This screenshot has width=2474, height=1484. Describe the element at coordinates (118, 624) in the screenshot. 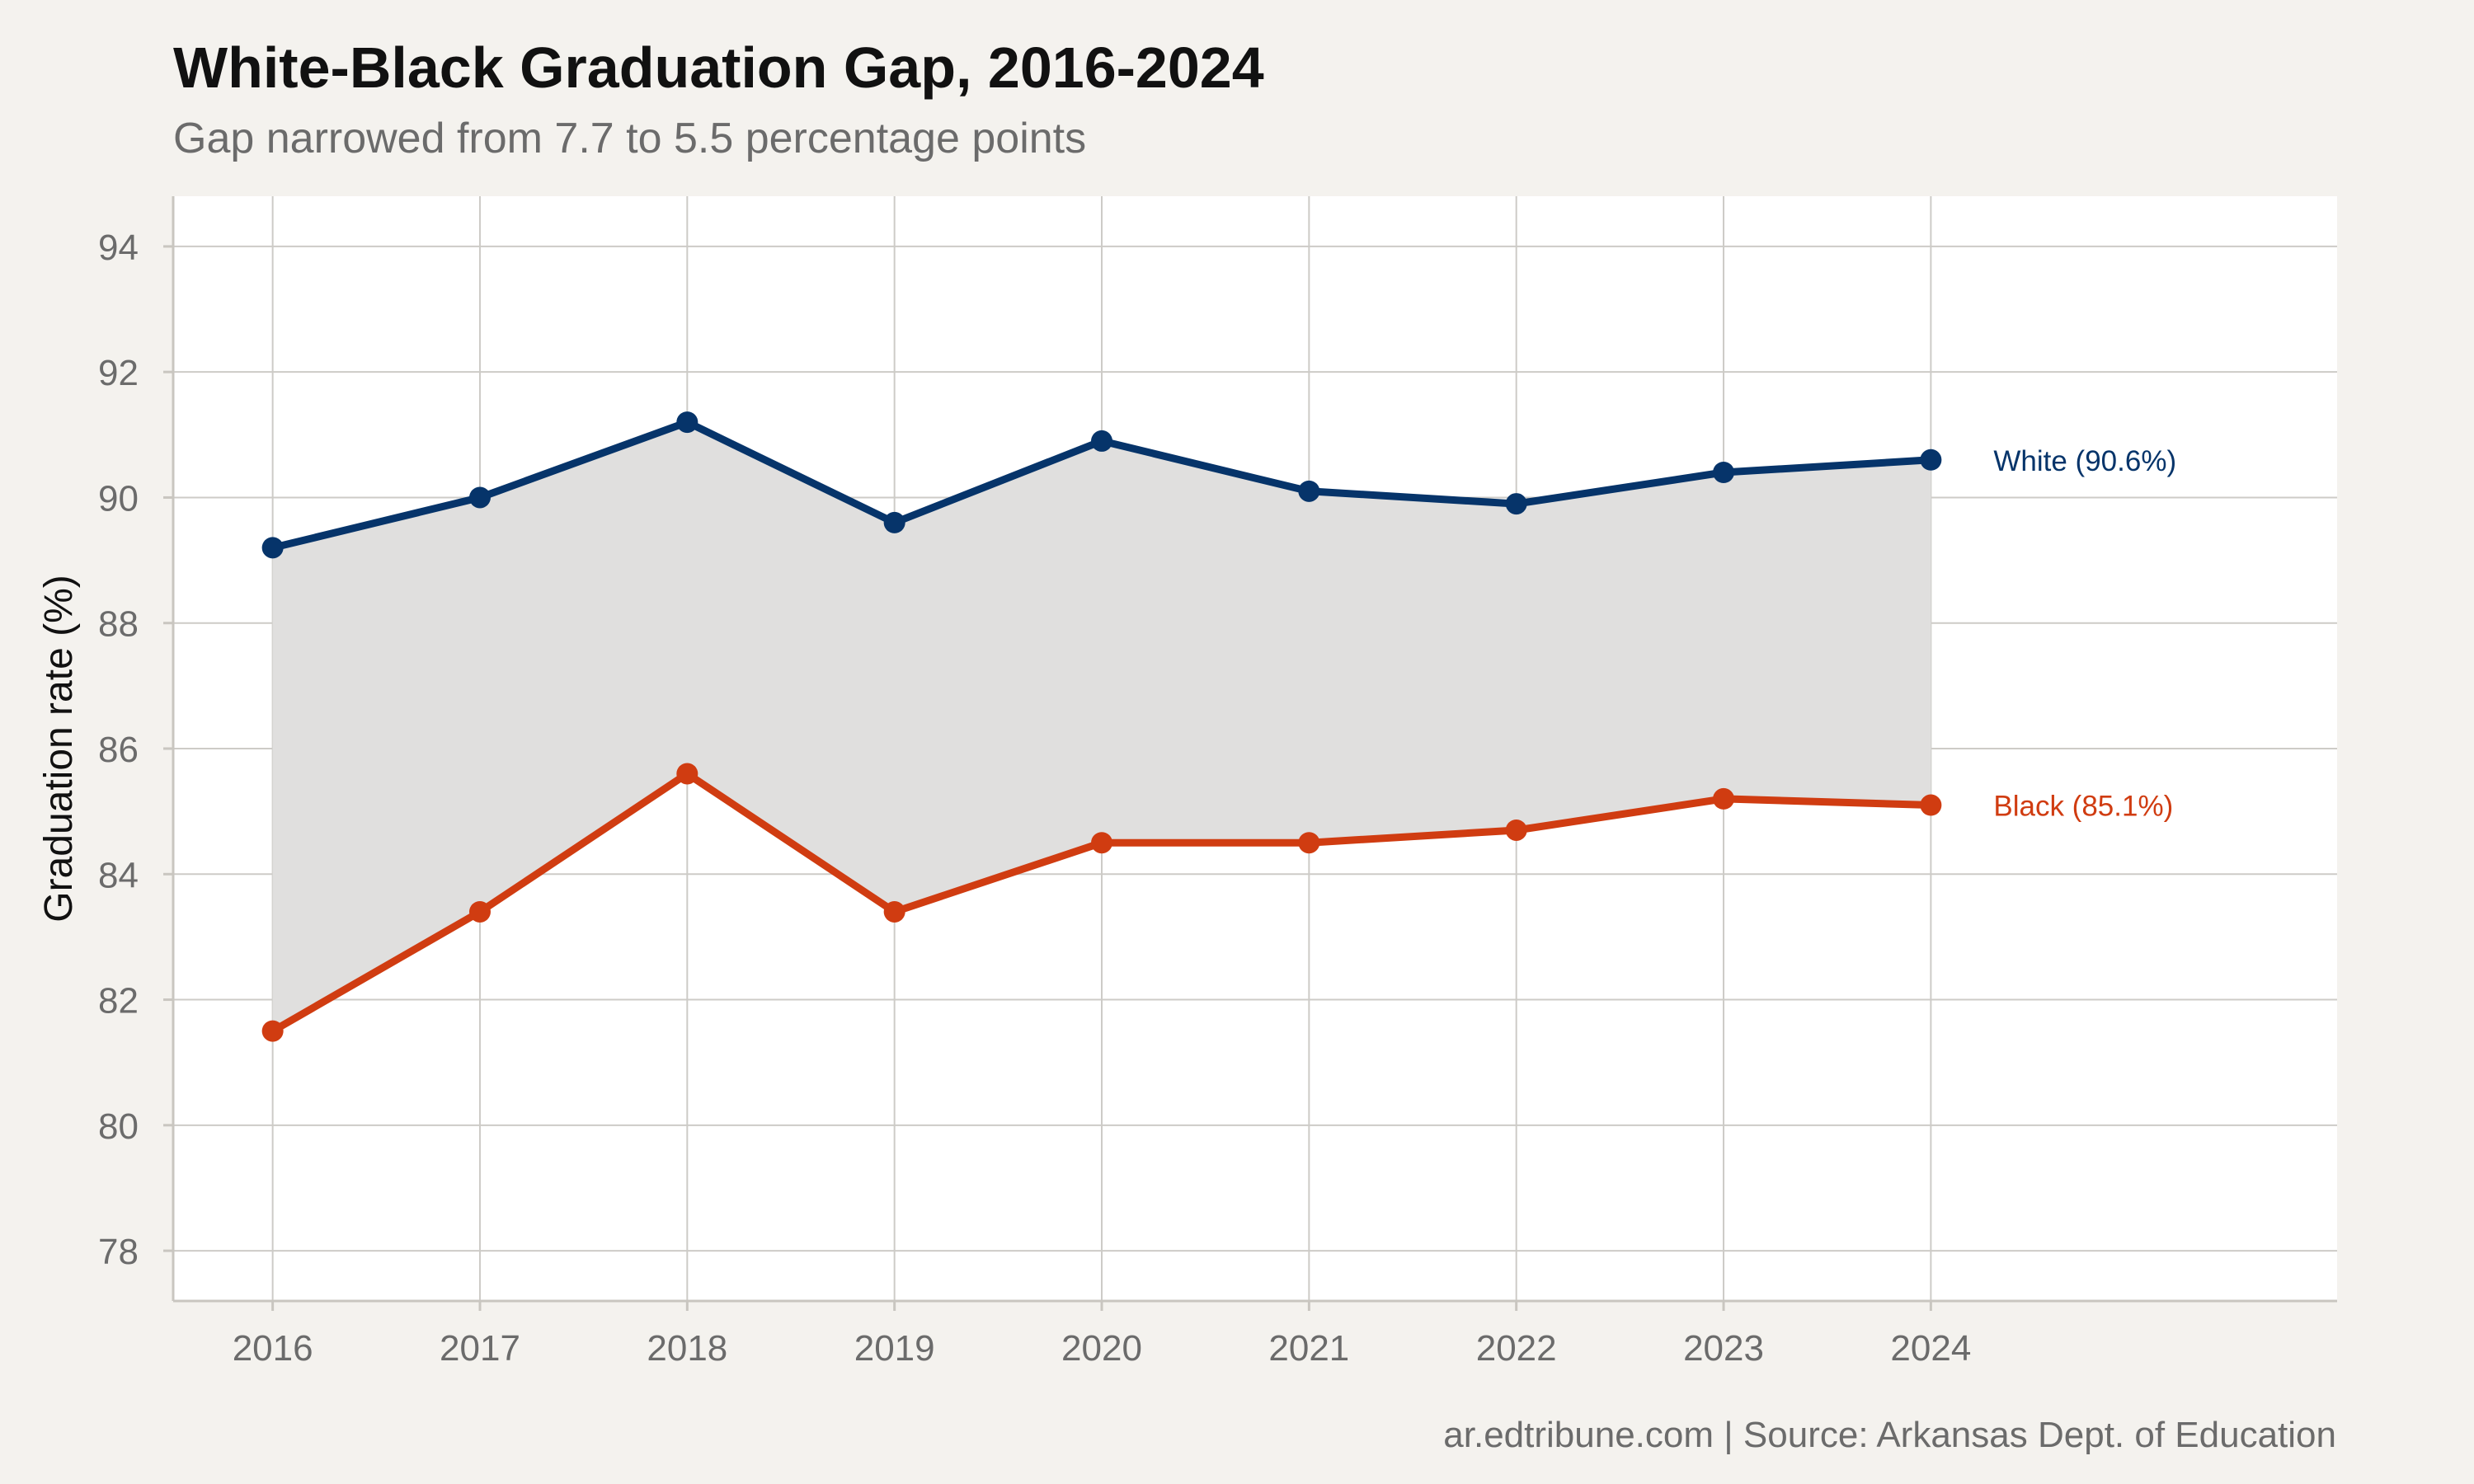

I see `y-tick-label: 88` at that location.